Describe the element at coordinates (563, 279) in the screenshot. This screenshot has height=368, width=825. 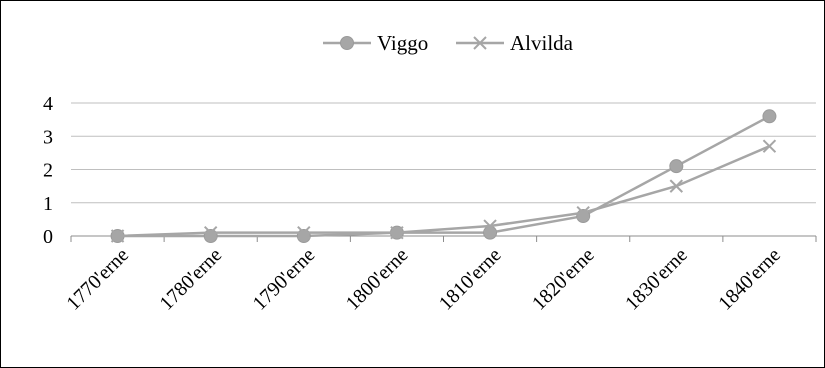
I see `x-tick-label-1820-erne: 1820'erne` at that location.